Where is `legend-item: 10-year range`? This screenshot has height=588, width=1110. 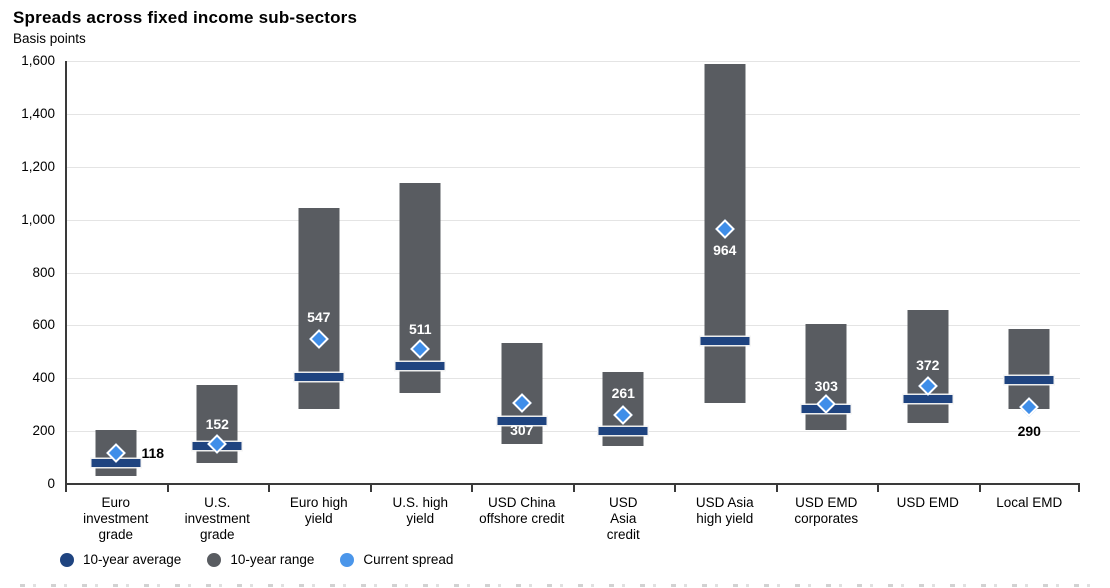 legend-item: 10-year range is located at coordinates (260, 559).